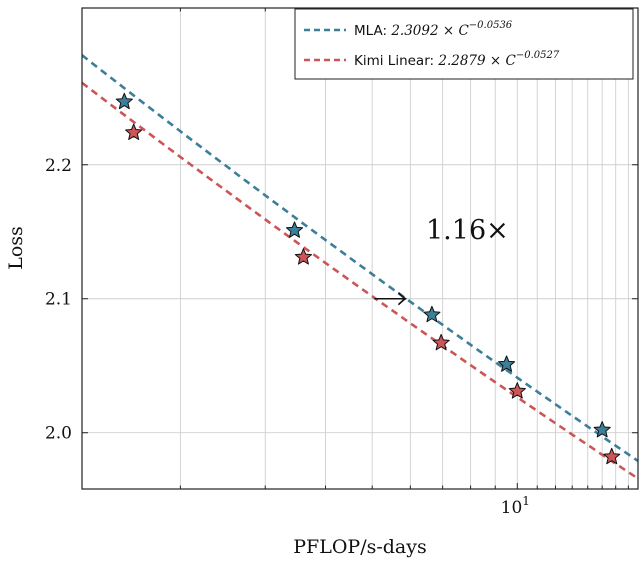 This screenshot has height=564, width=643. Describe the element at coordinates (429, 31) in the screenshot. I see `legend-formula: 2.3092 × C` at that location.